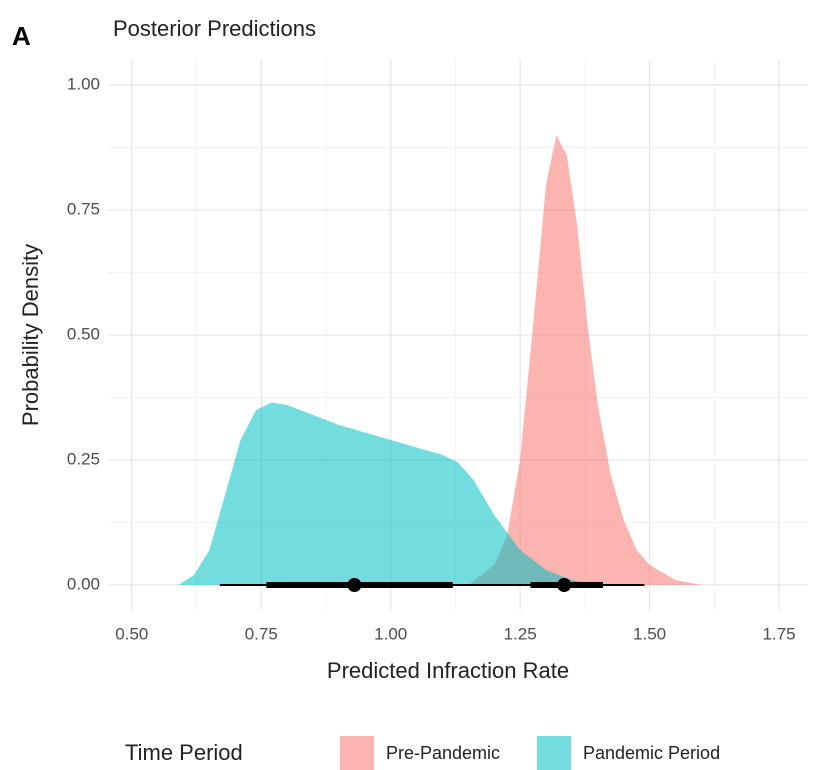 The height and width of the screenshot is (770, 813). What do you see at coordinates (30, 335) in the screenshot?
I see `y-axis-label: Probability Density` at bounding box center [30, 335].